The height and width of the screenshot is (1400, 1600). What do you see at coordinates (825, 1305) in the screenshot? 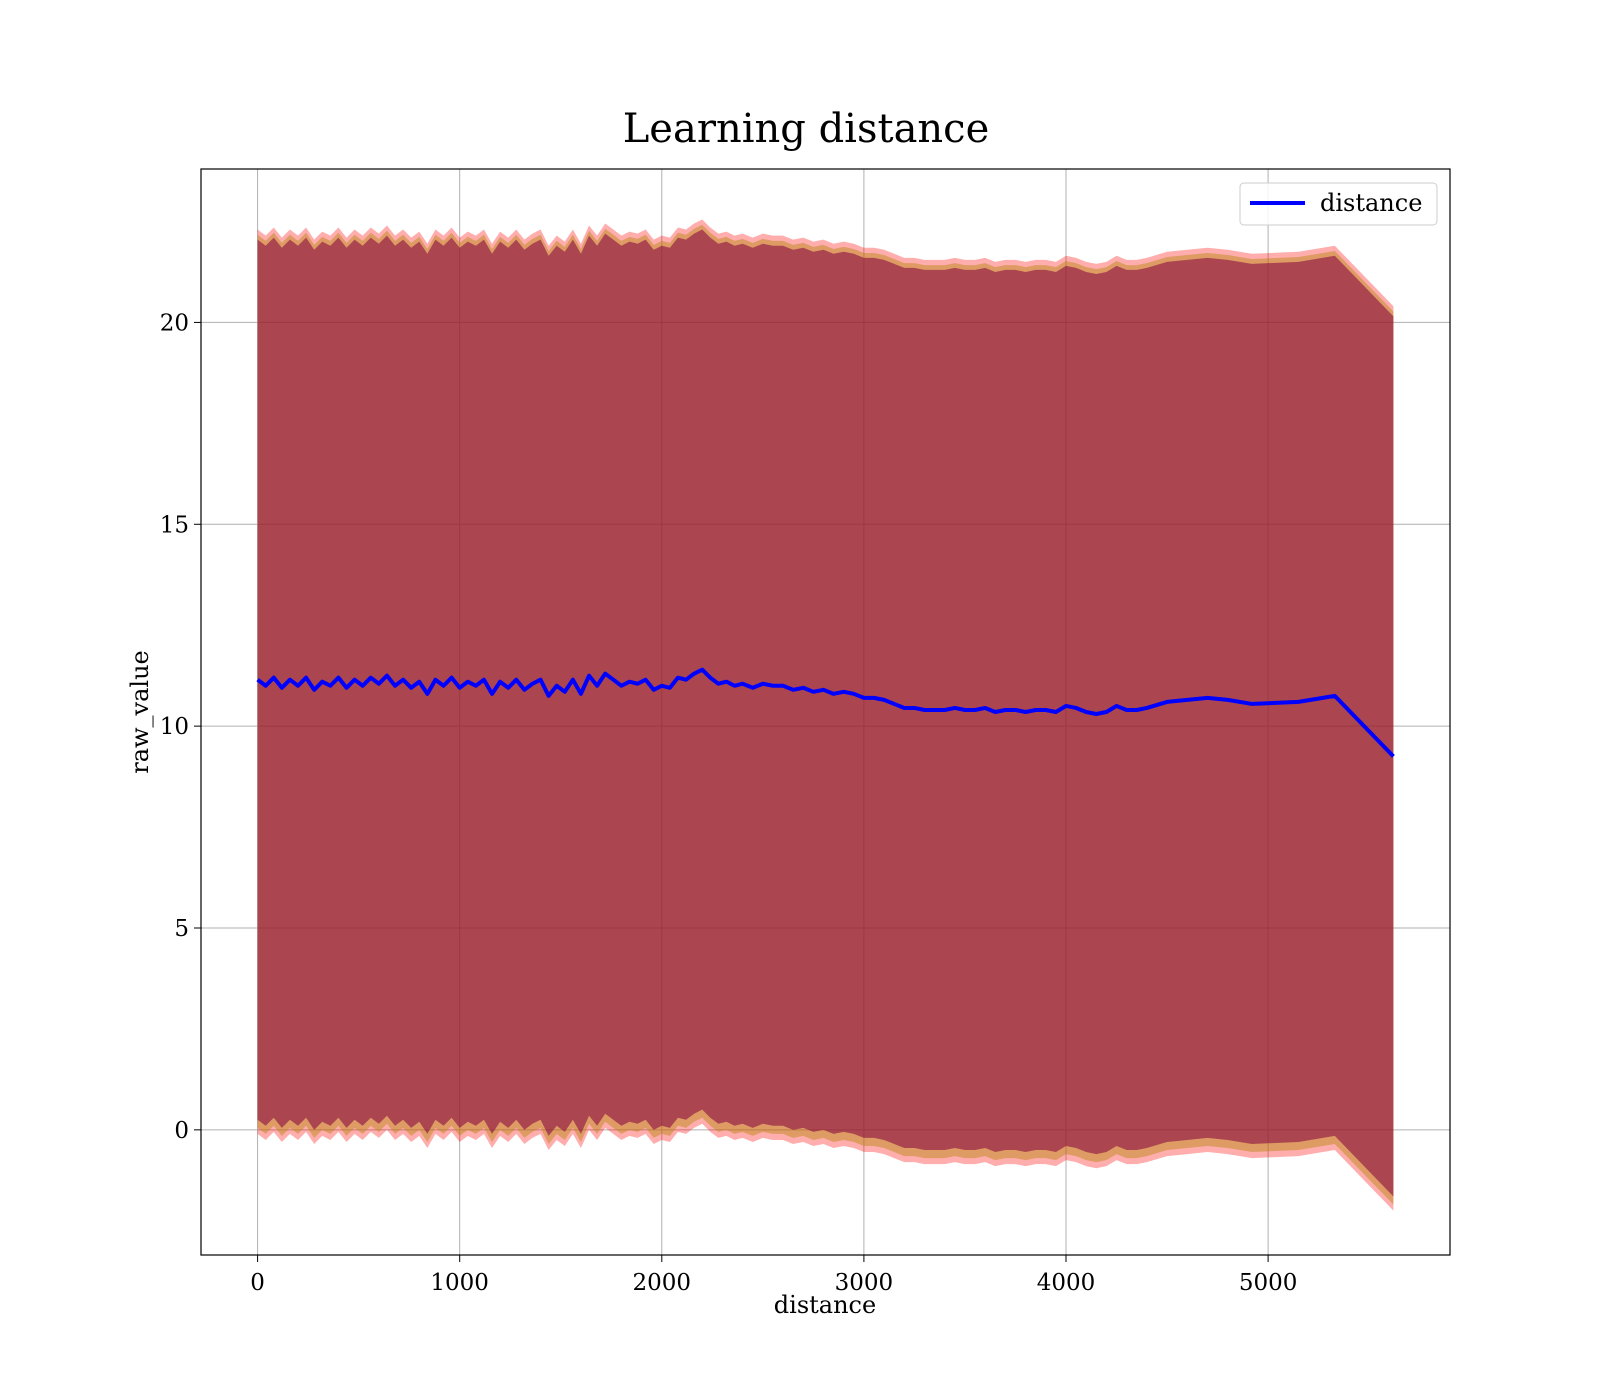
I see `x-axis-label: distance` at bounding box center [825, 1305].